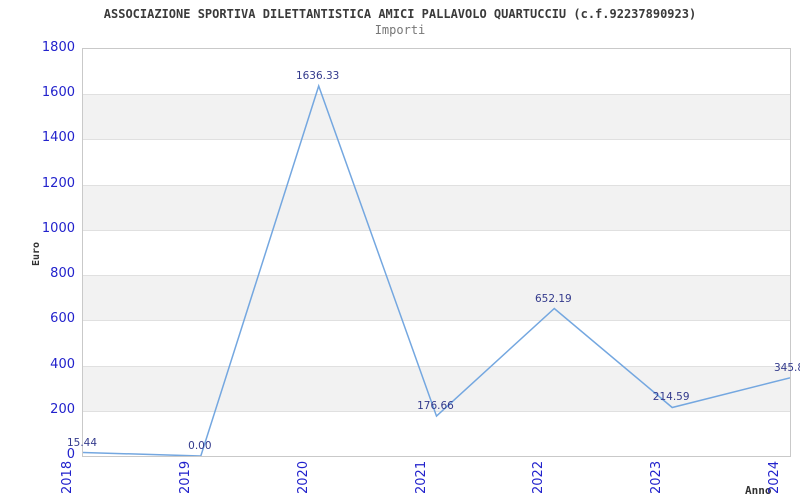  Describe the element at coordinates (758, 490) in the screenshot. I see `x-axis-title: Anno` at that location.